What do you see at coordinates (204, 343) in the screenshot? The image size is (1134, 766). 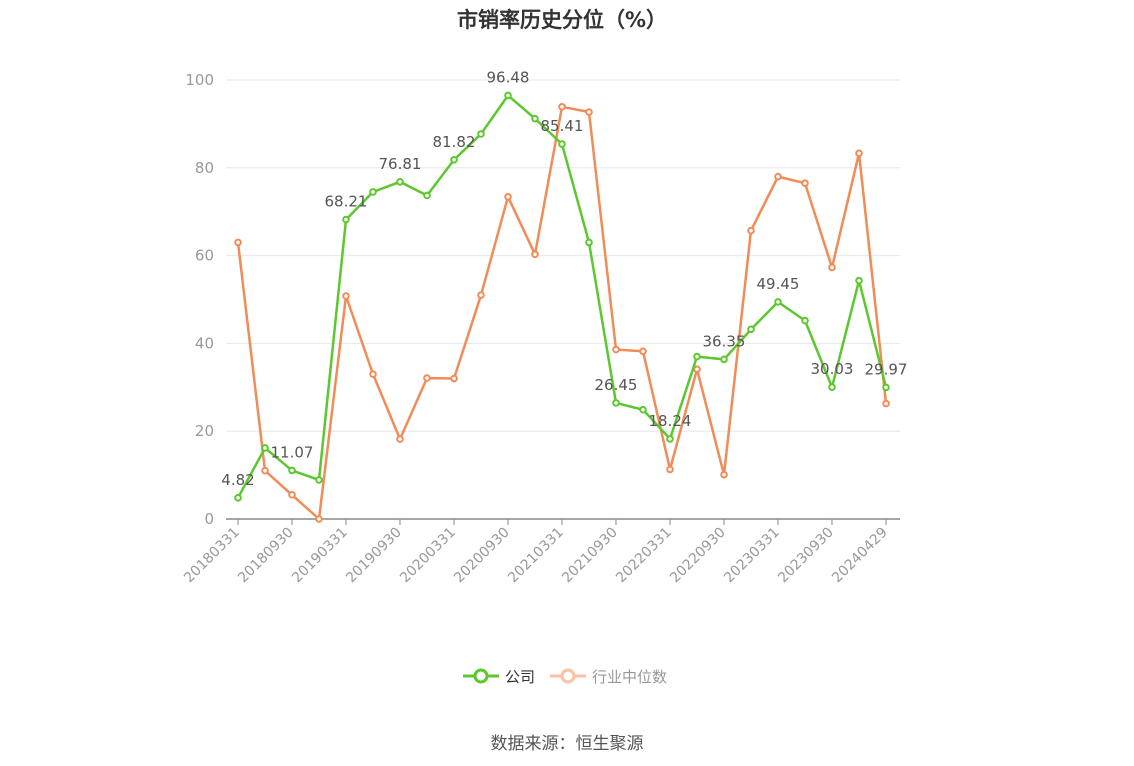 I see `y-tick-label: 40` at bounding box center [204, 343].